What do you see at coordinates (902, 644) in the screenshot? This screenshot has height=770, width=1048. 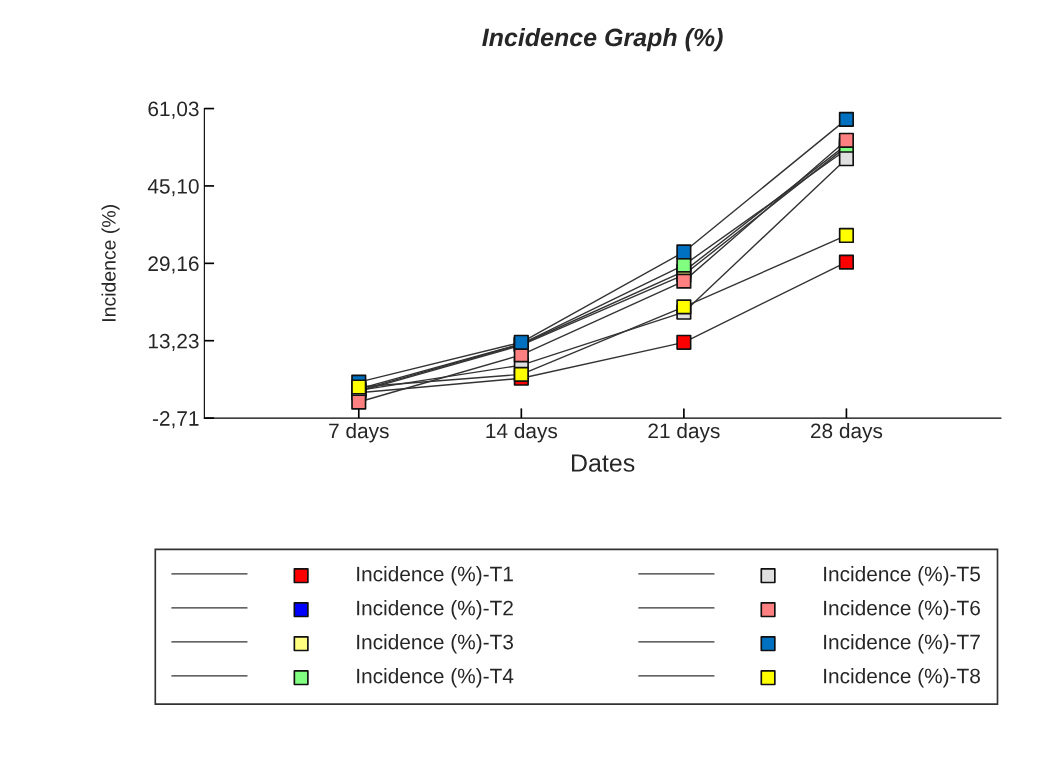 I see `legend-label: Incidence (%)-T7` at bounding box center [902, 644].